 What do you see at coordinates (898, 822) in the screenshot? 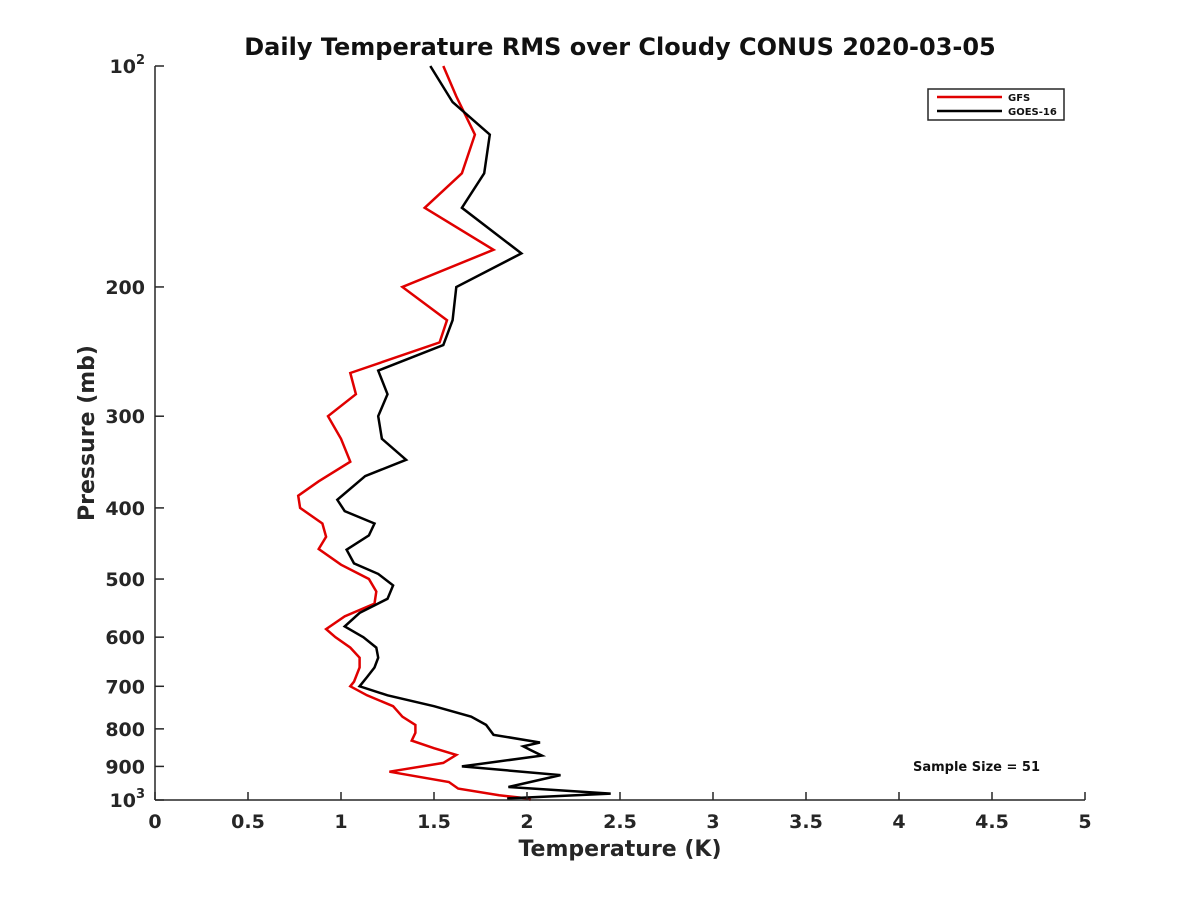
I see `x-tick-label: 4` at bounding box center [898, 822].